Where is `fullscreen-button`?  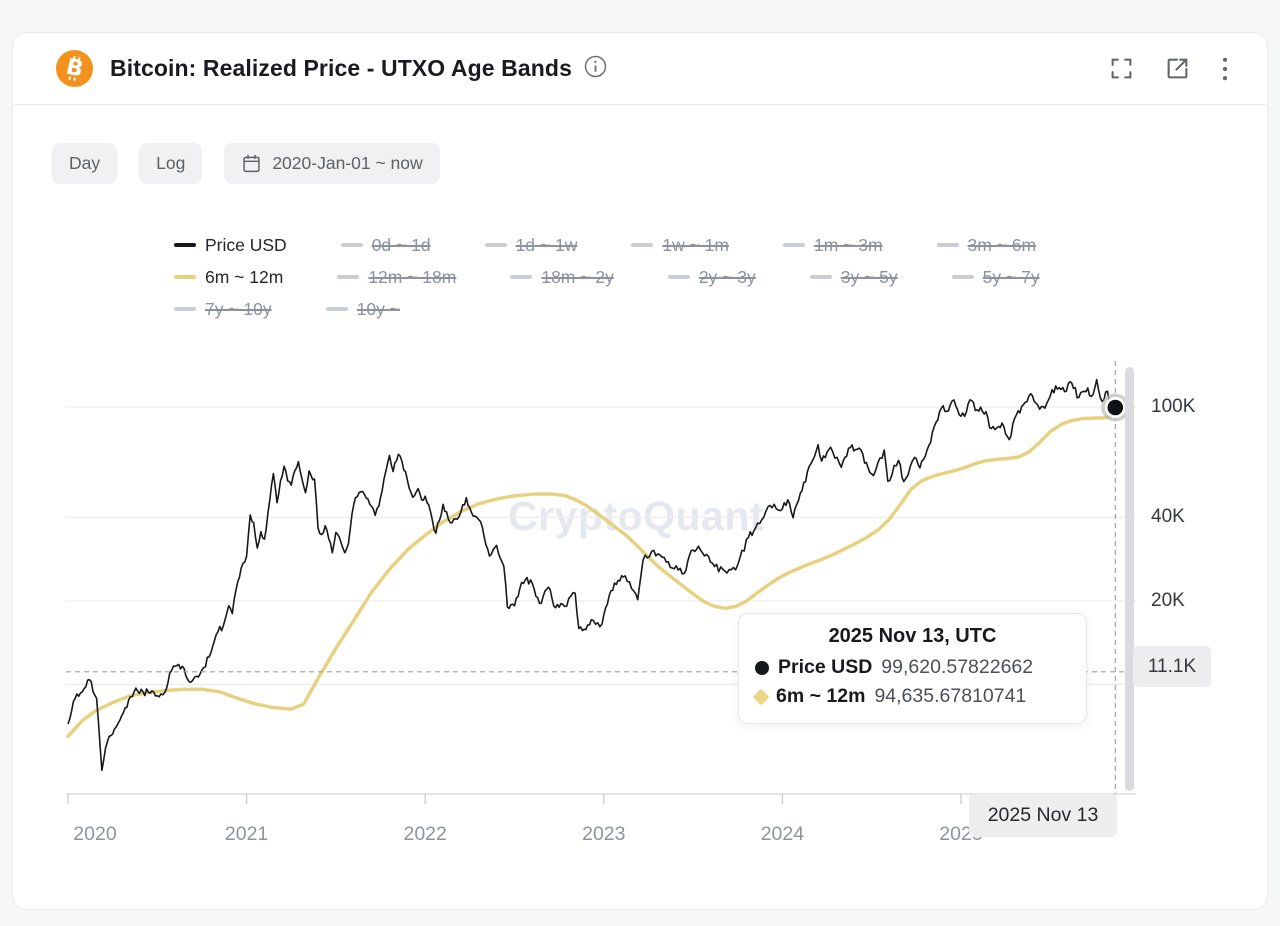
fullscreen-button is located at coordinates (1121, 68).